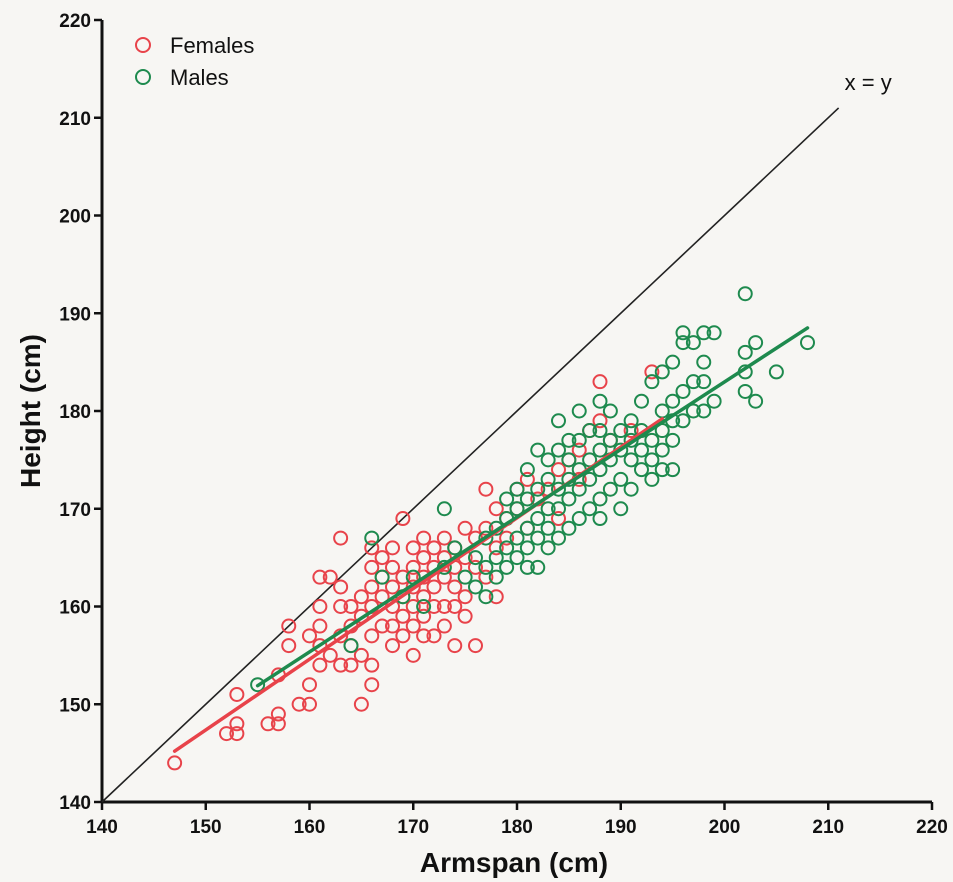 The width and height of the screenshot is (953, 882). Describe the element at coordinates (212, 45) in the screenshot. I see `legend-label-females: Females` at that location.